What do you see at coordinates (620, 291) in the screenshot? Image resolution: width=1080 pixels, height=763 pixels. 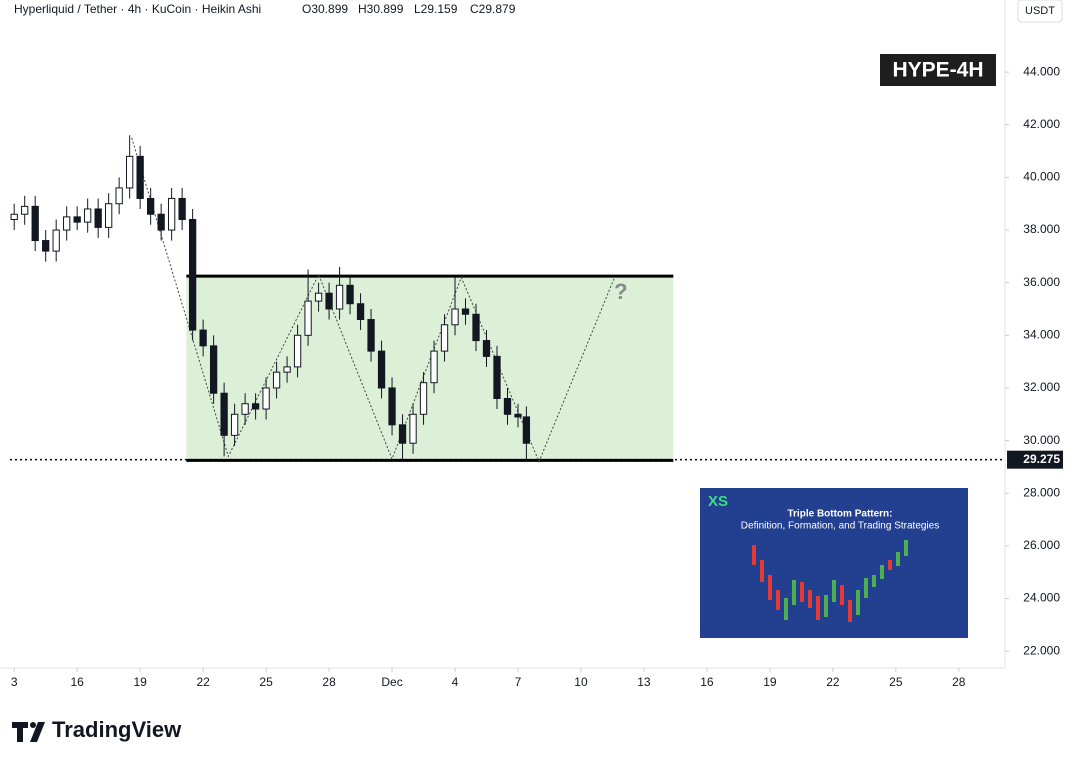 I see `annotation: ?` at bounding box center [620, 291].